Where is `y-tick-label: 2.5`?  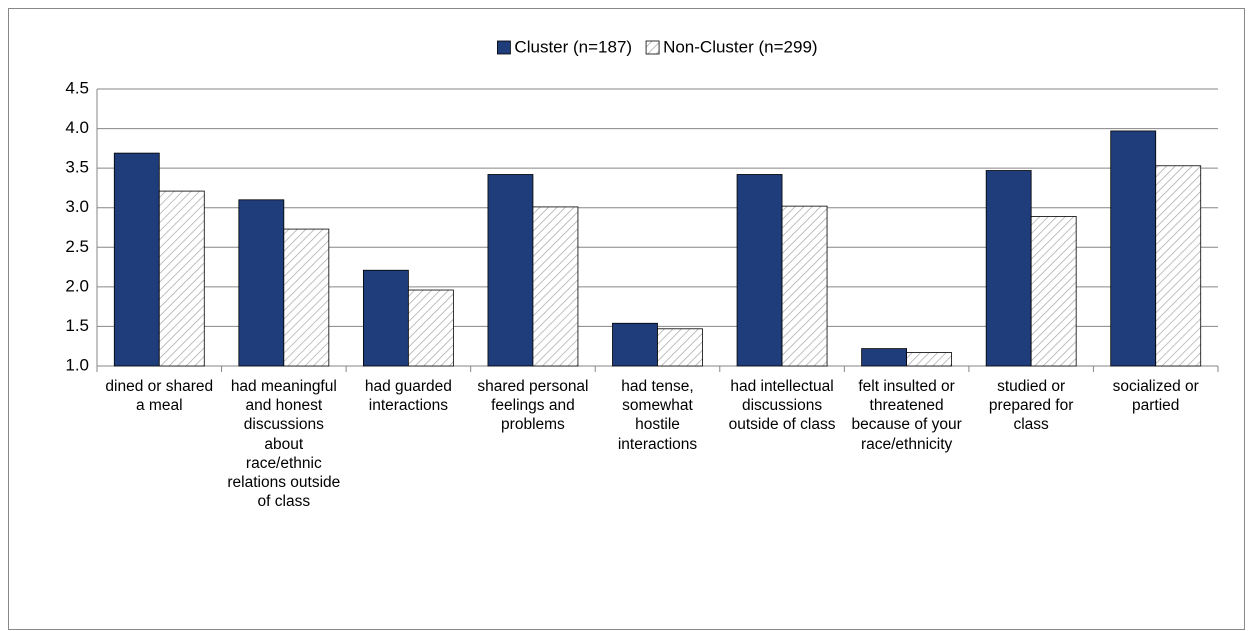
y-tick-label: 2.5 is located at coordinates (77, 246).